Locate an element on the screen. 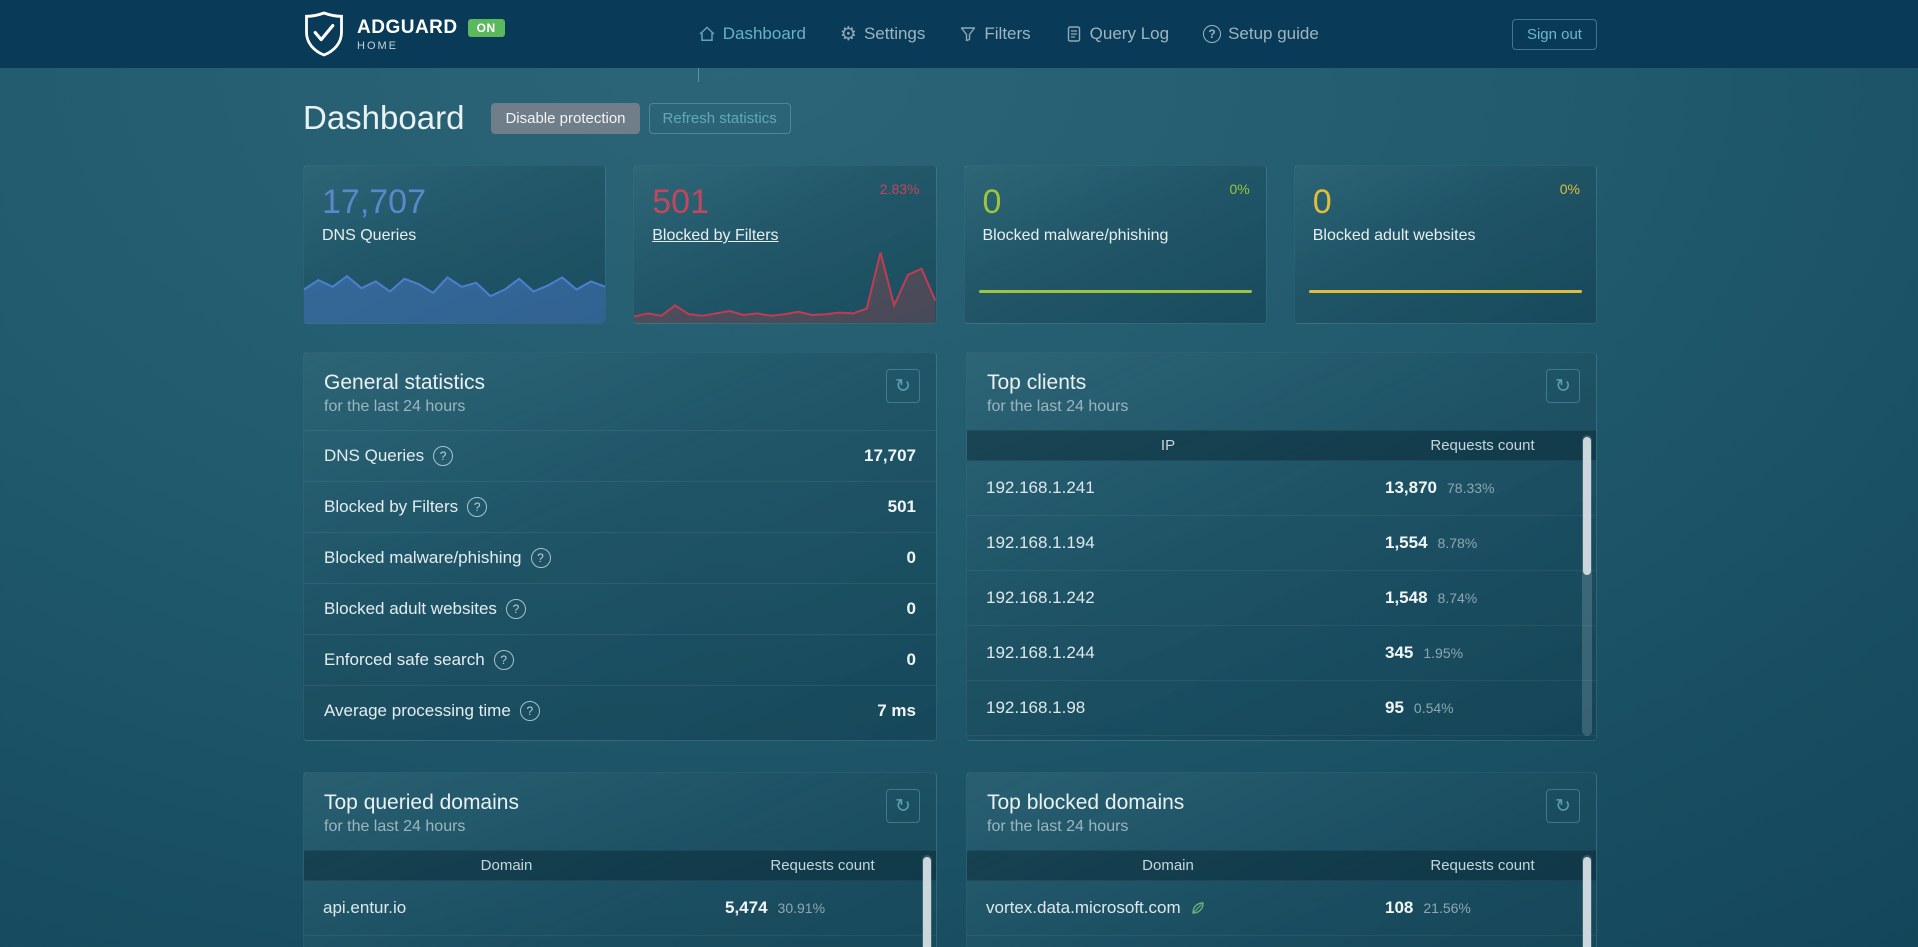 The height and width of the screenshot is (947, 1918). col-header-requests: Requests count is located at coordinates (822, 865).